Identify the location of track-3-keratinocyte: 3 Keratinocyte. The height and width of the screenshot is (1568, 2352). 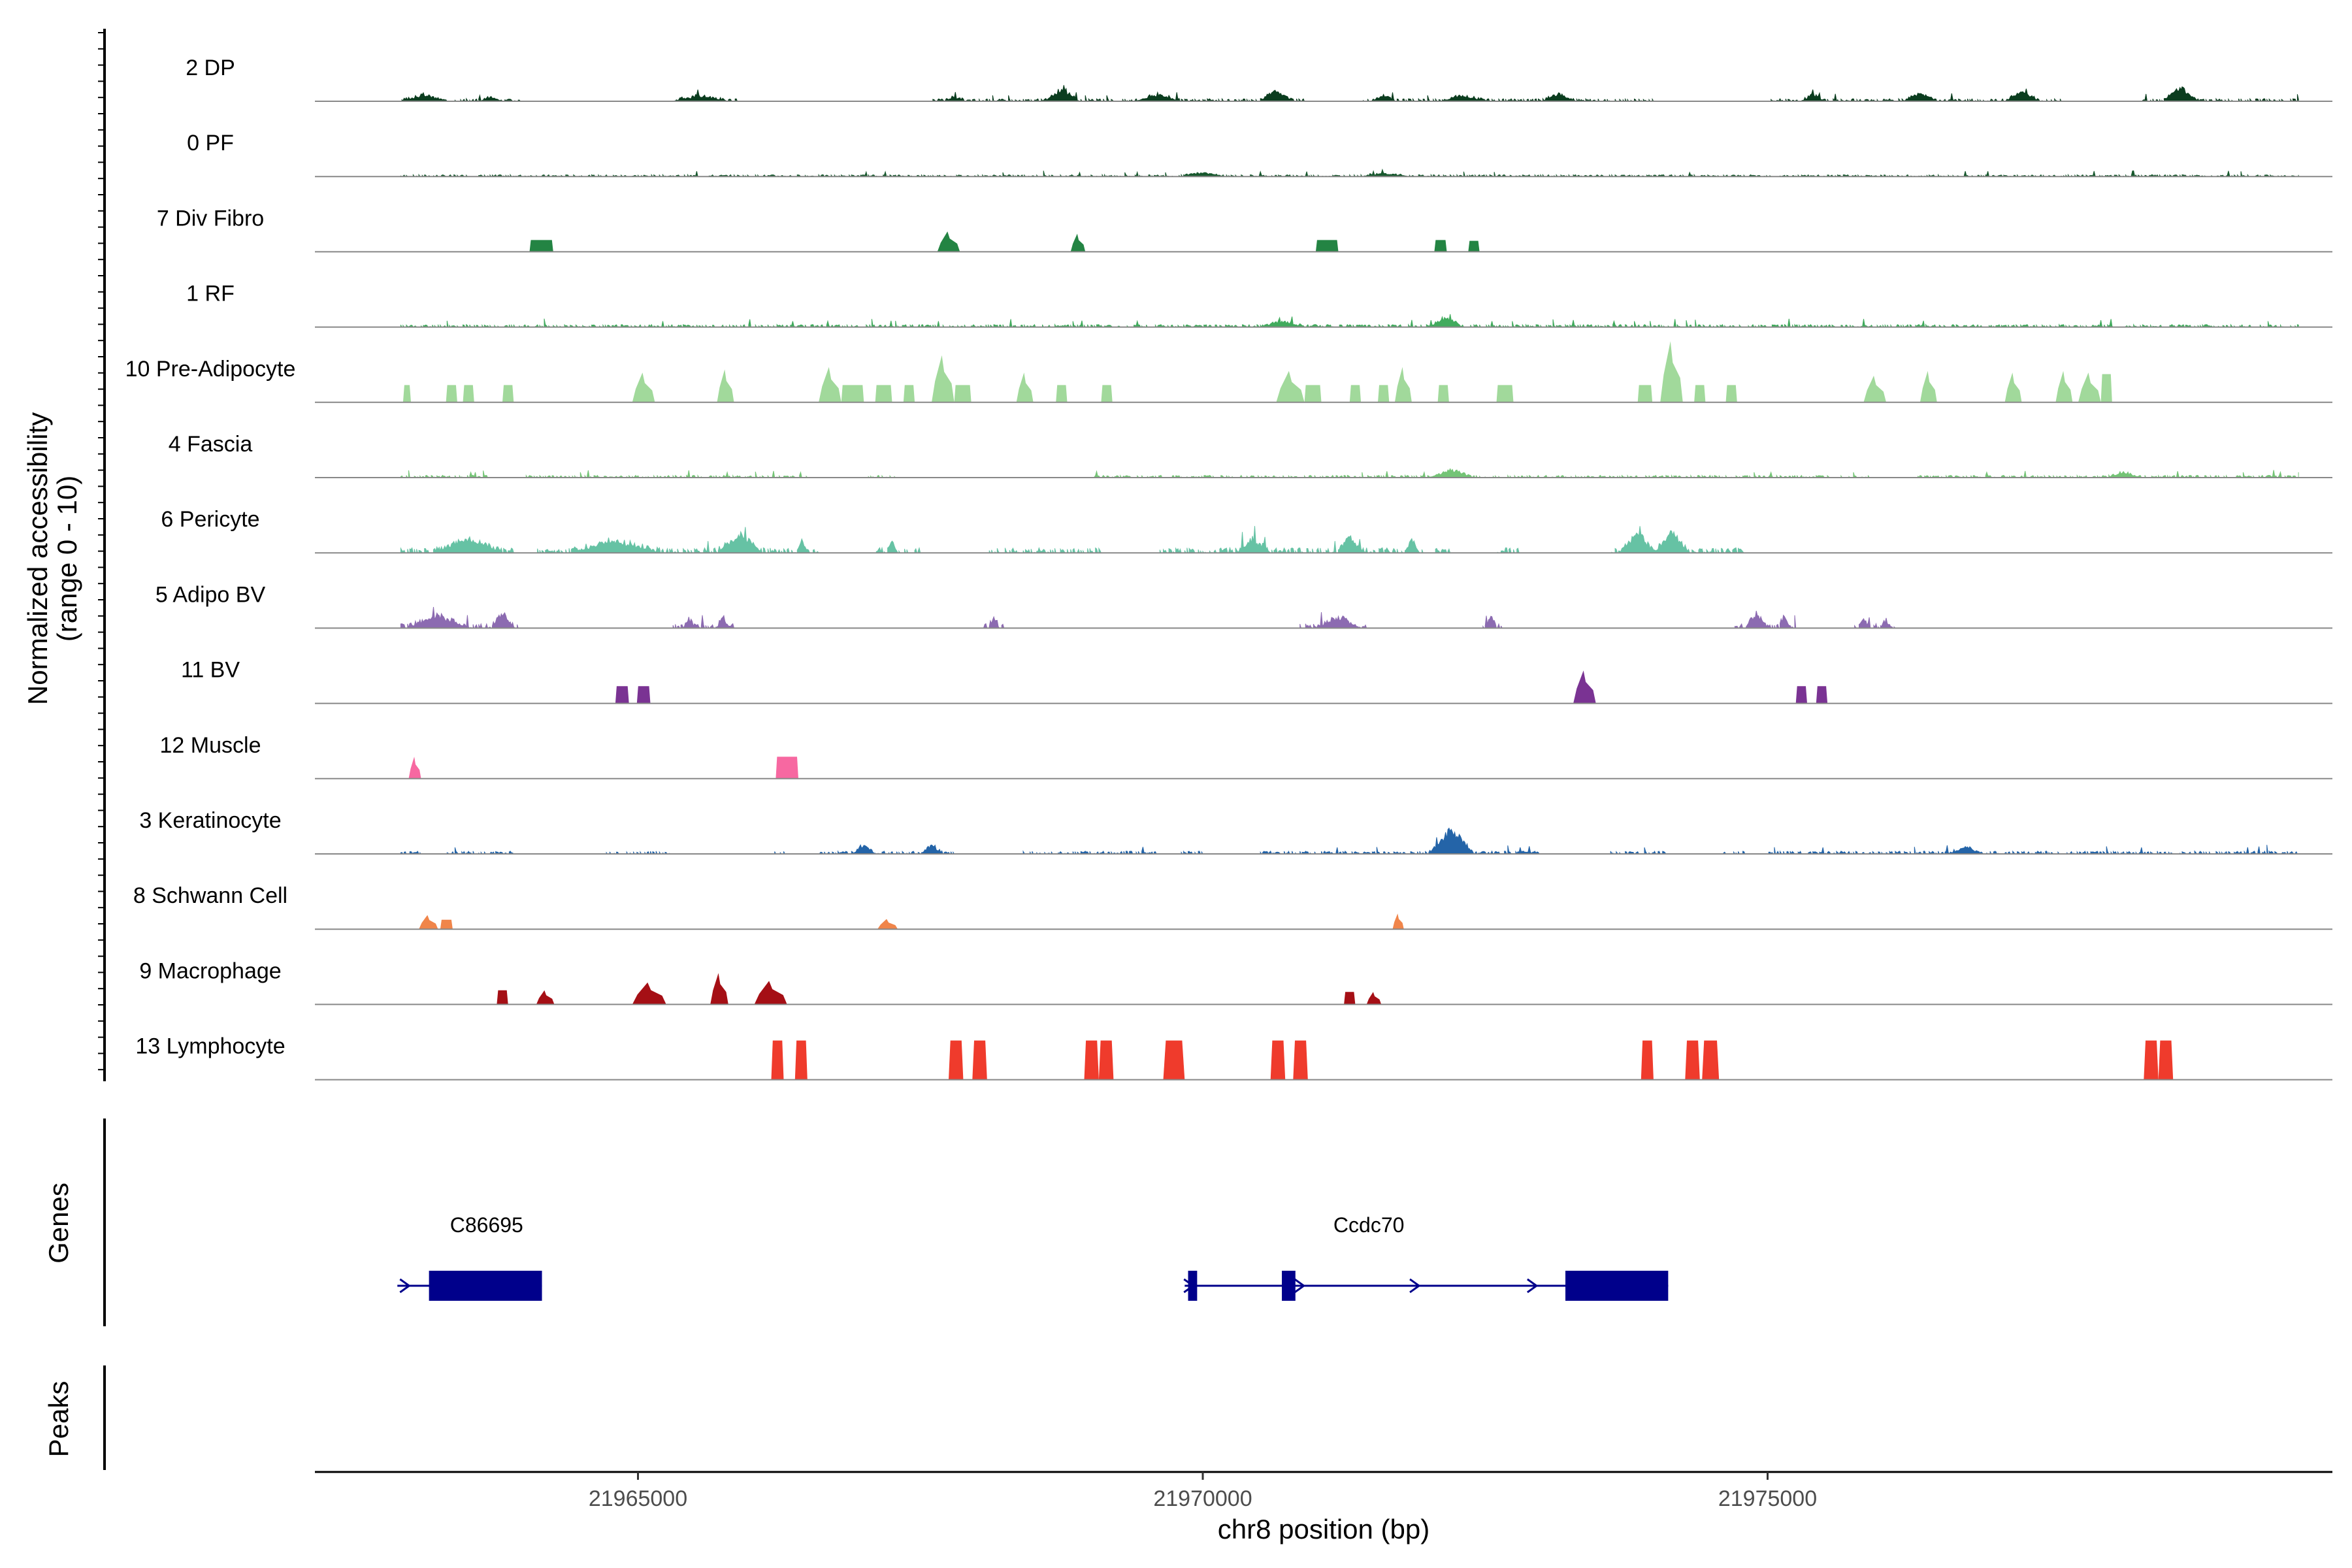
(1235, 831).